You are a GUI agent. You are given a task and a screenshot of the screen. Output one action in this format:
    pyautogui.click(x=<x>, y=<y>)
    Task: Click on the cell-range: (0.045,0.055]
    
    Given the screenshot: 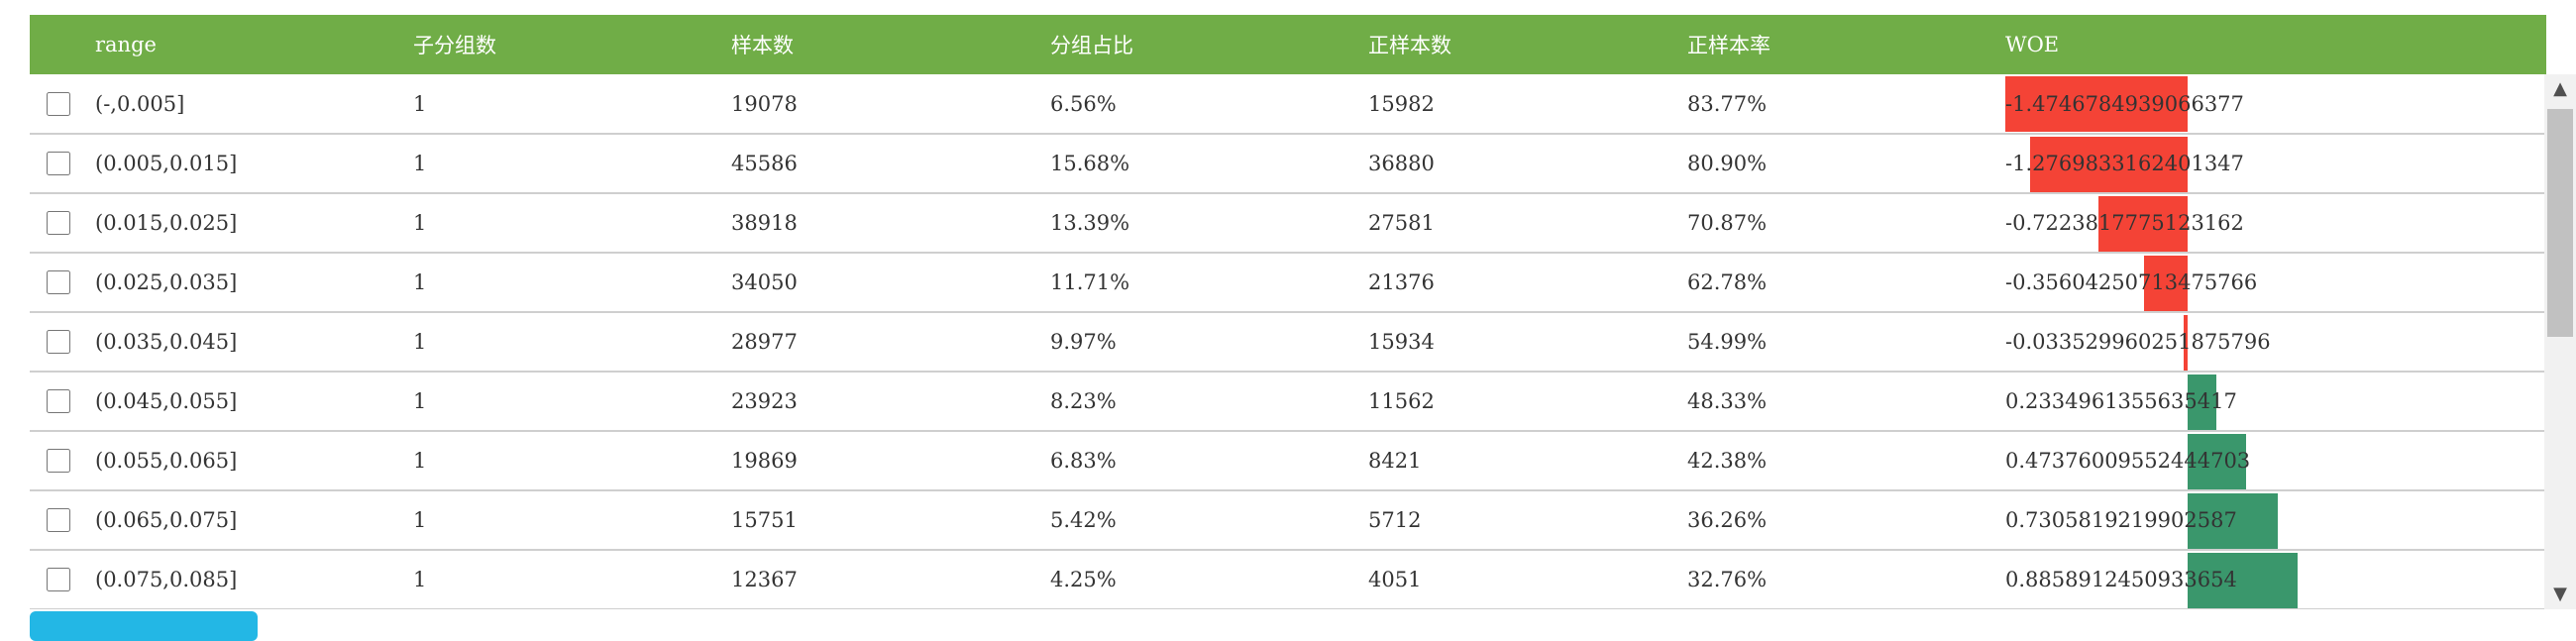 What is the action you would take?
    pyautogui.click(x=166, y=401)
    